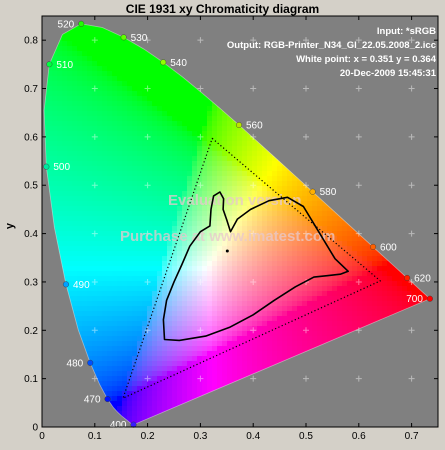  What do you see at coordinates (31, 137) in the screenshot?
I see `y-tick-label: 0.6` at bounding box center [31, 137].